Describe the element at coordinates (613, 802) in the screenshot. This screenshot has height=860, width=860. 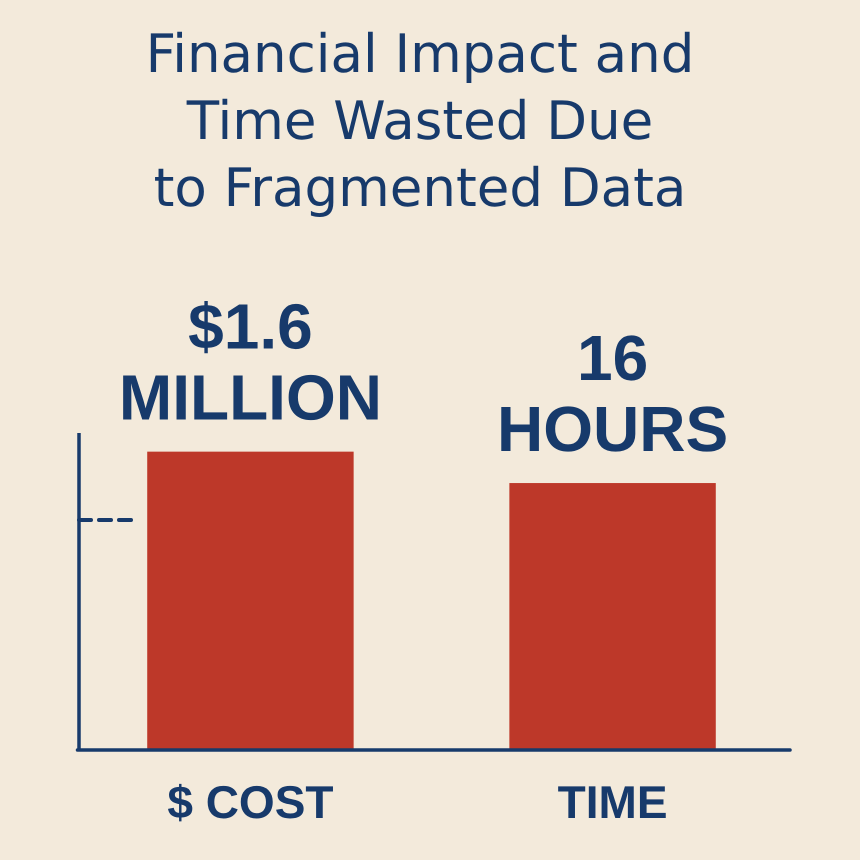
I see `x-tick-label: TIME` at that location.